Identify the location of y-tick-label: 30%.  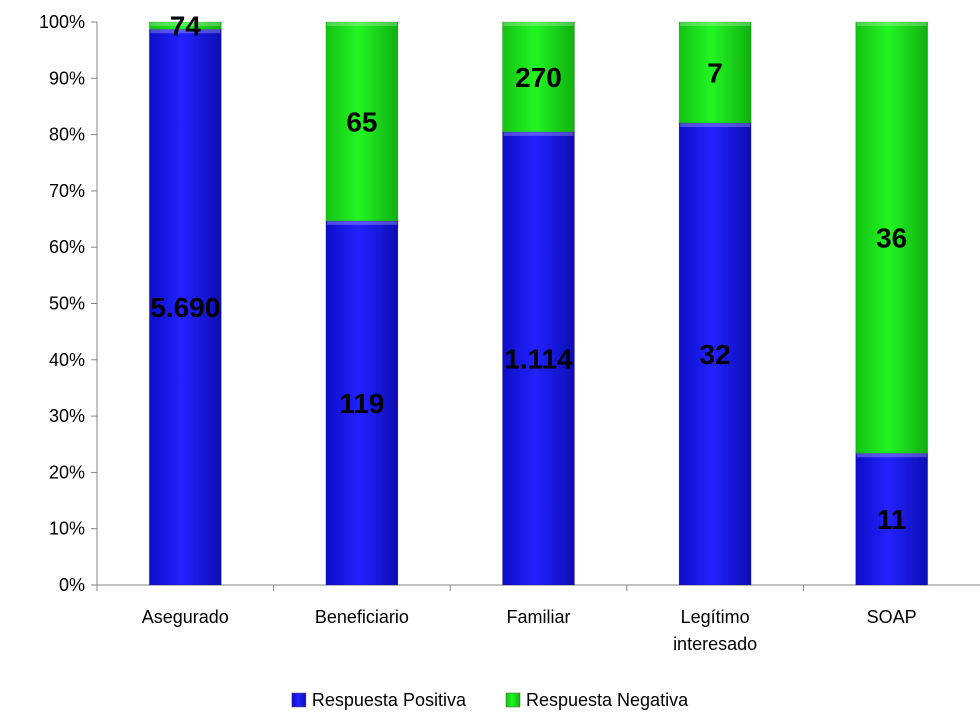
(67, 416).